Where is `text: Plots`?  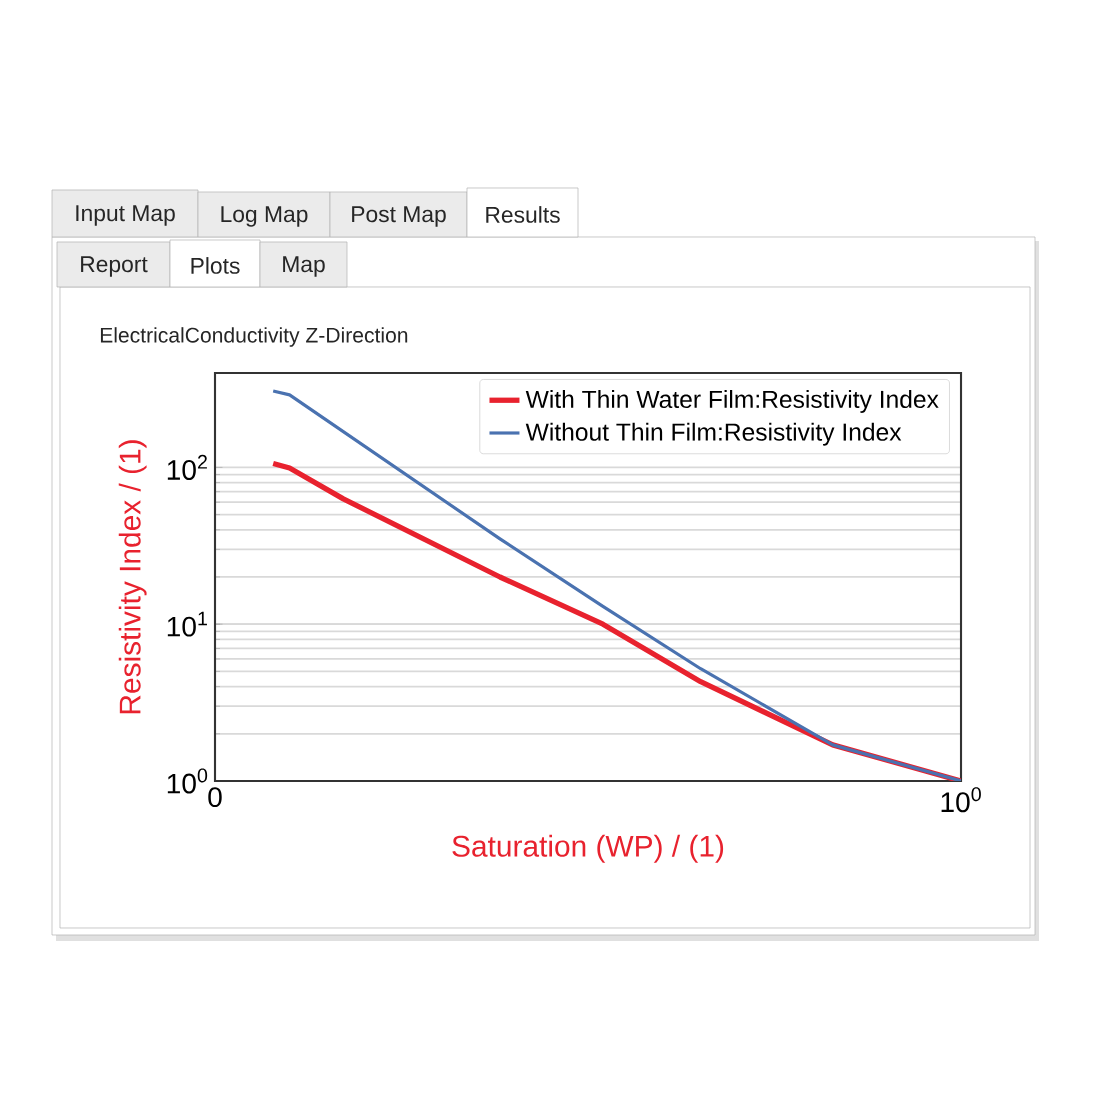
text: Plots is located at coordinates (215, 265).